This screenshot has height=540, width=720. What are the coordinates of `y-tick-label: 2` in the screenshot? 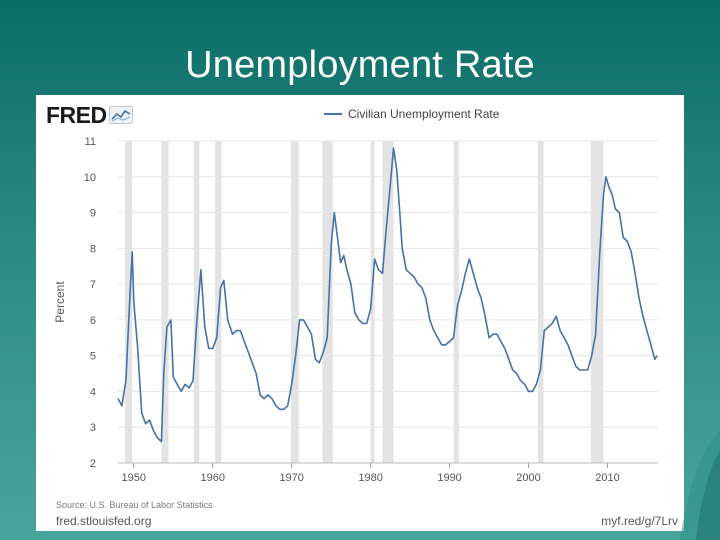 It's located at (93, 464).